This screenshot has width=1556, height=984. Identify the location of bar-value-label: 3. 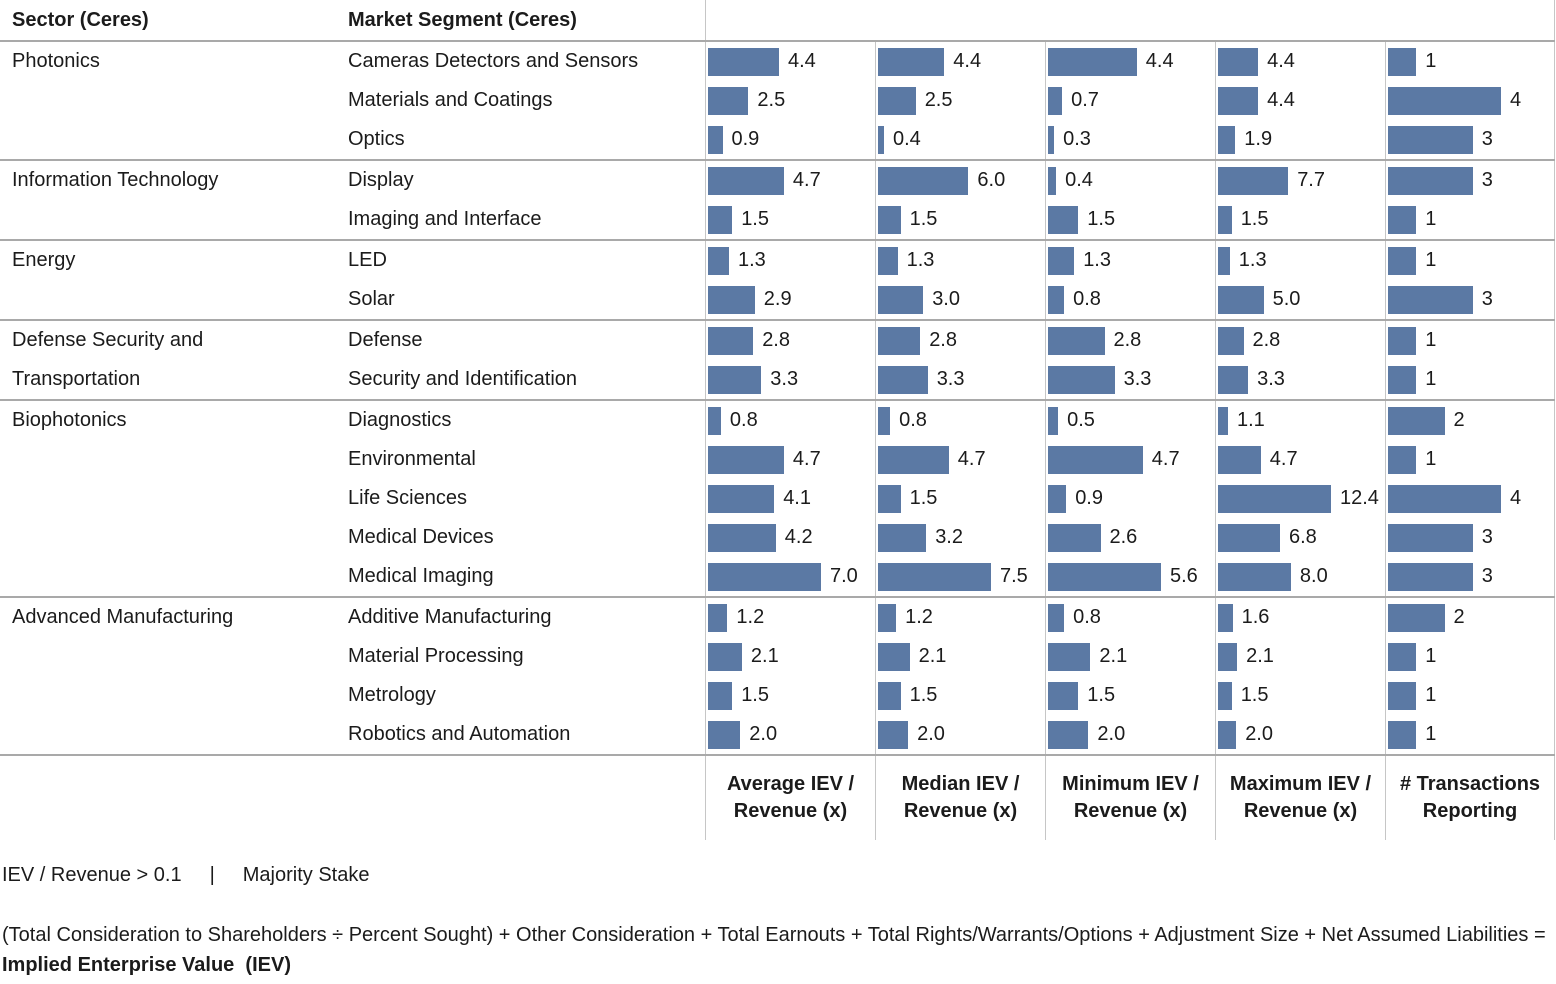
(1487, 299).